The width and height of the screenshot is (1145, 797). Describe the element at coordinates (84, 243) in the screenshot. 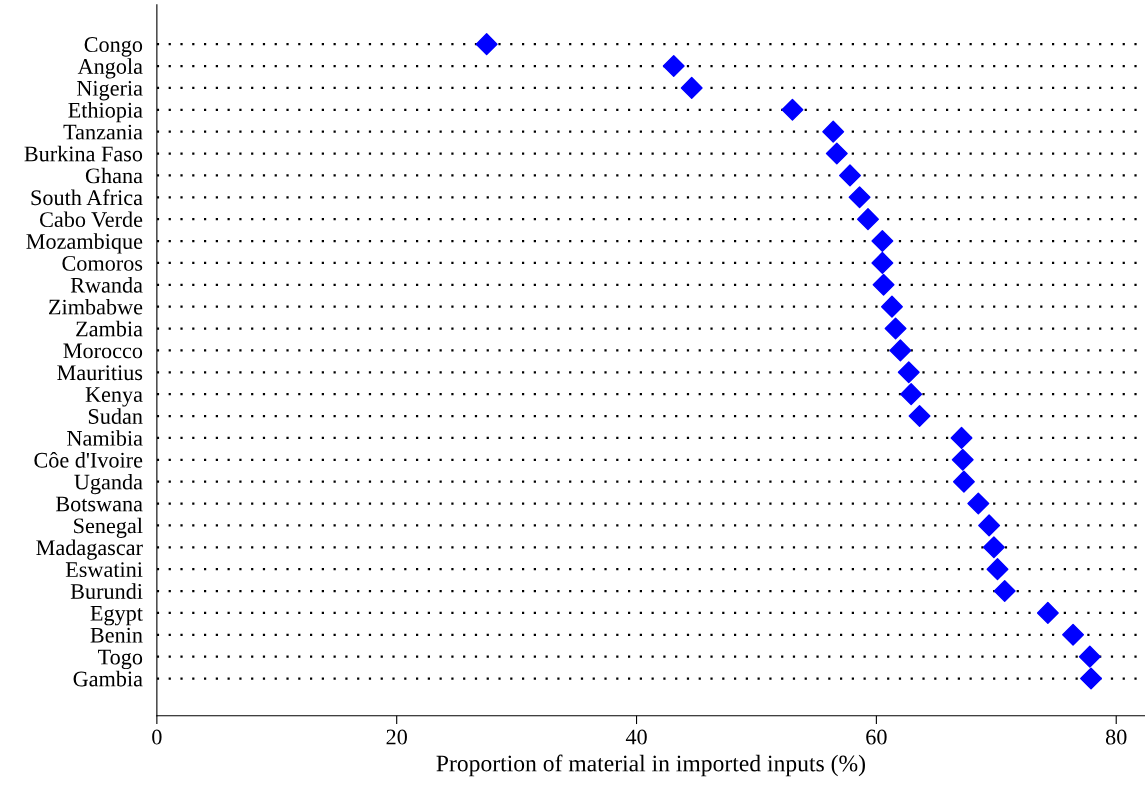

I see `y-tick-label: Mozambique` at that location.